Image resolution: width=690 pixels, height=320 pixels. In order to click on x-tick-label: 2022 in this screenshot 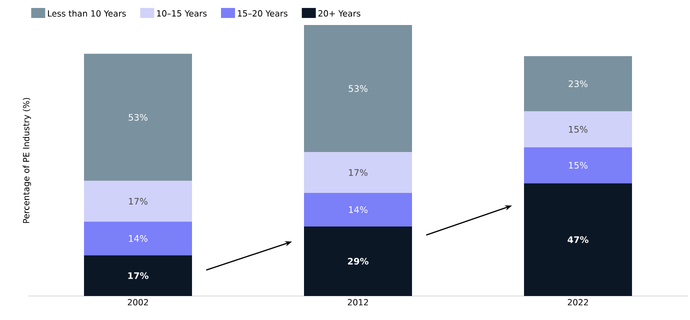, I will do `click(578, 302)`.